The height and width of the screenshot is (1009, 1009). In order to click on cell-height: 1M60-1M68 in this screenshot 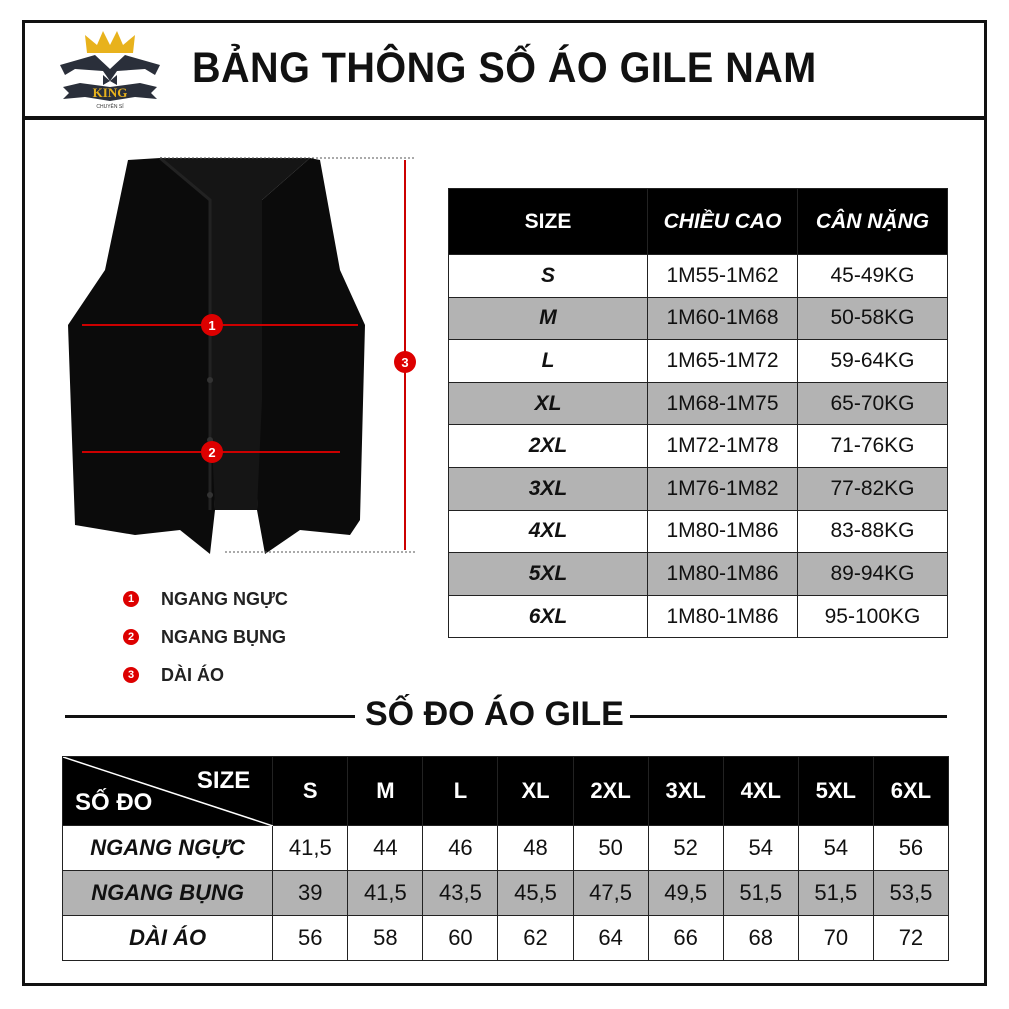, I will do `click(722, 318)`.